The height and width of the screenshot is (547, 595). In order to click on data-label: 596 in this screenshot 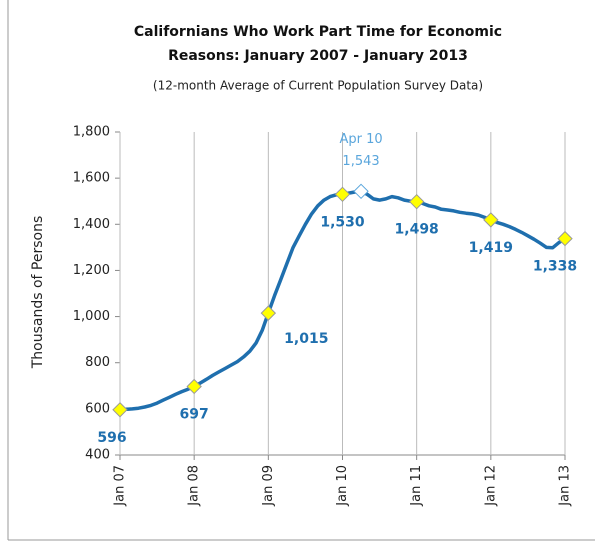, I will do `click(111, 438)`.